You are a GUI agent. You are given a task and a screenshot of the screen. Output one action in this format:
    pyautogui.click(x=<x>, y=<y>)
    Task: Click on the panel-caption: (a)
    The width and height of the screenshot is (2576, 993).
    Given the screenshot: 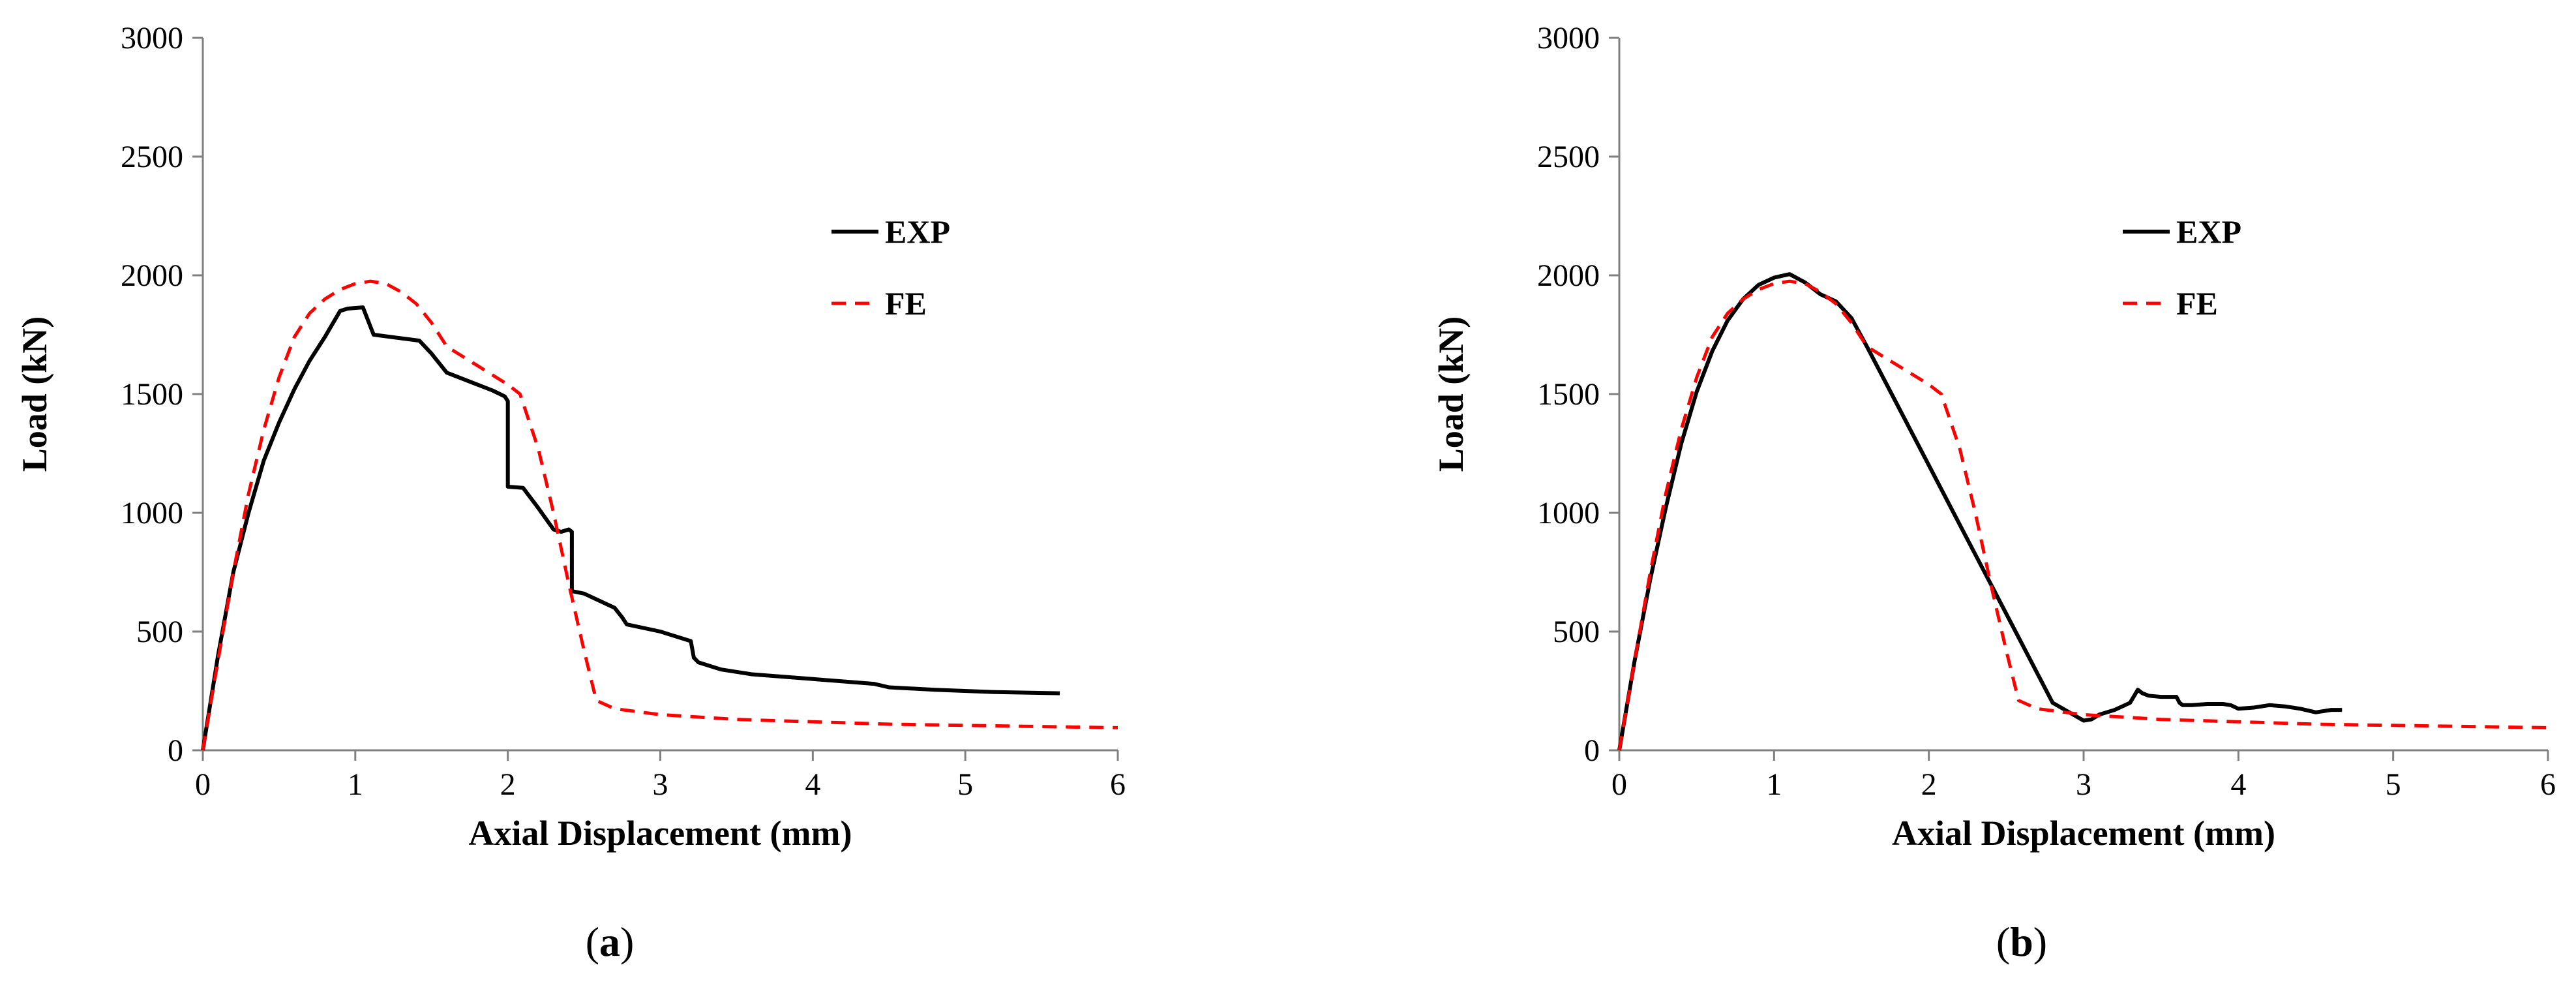 What is the action you would take?
    pyautogui.click(x=610, y=942)
    